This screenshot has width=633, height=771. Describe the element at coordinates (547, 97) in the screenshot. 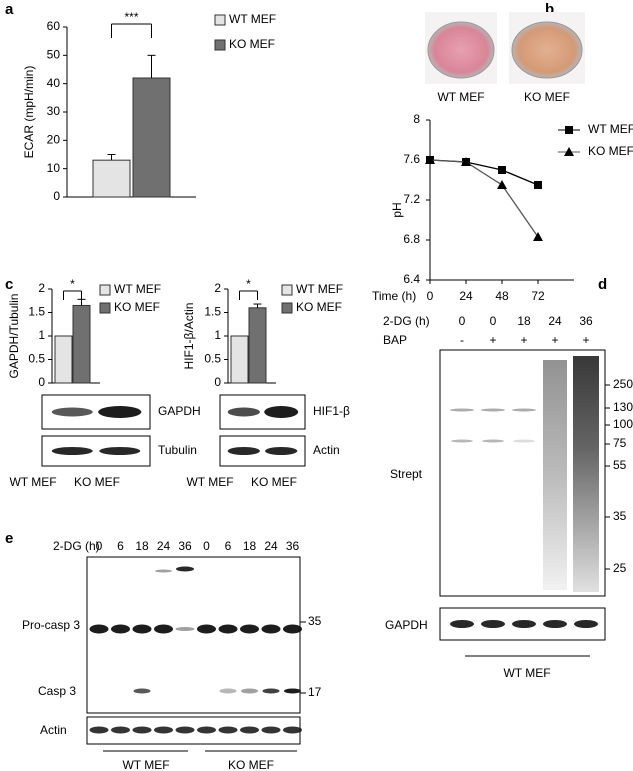

I see `dish-label: KO MEF` at that location.